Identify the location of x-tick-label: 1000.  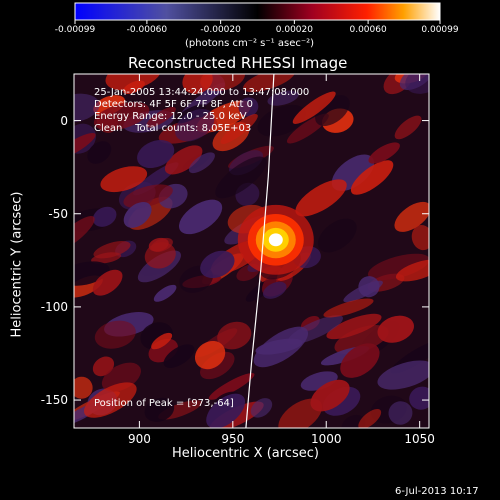
(326, 439).